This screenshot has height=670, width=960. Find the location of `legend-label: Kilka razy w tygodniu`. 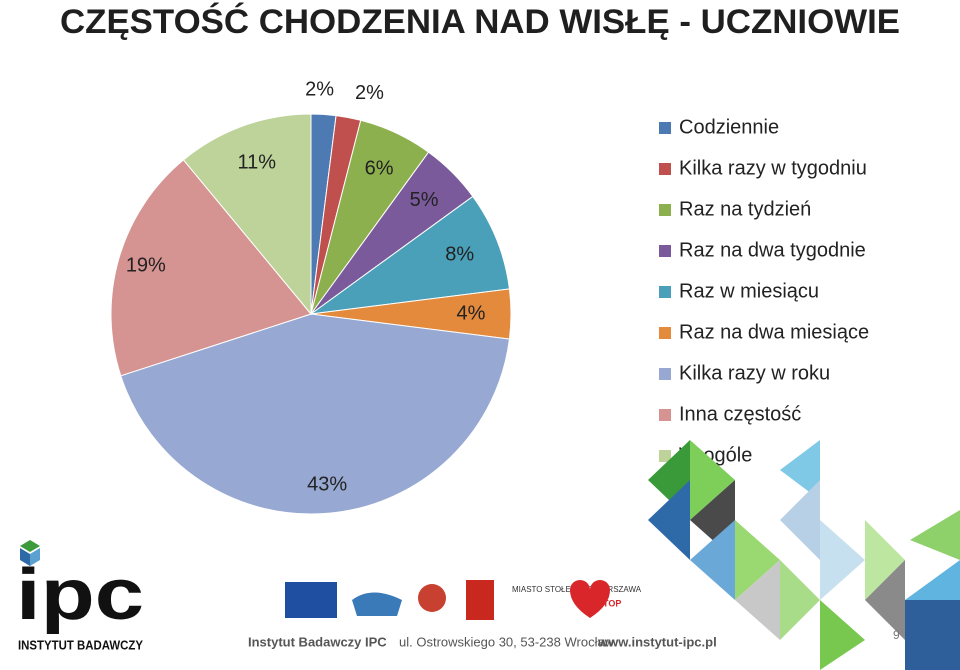

legend-label: Kilka razy w tygodniu is located at coordinates (773, 168).